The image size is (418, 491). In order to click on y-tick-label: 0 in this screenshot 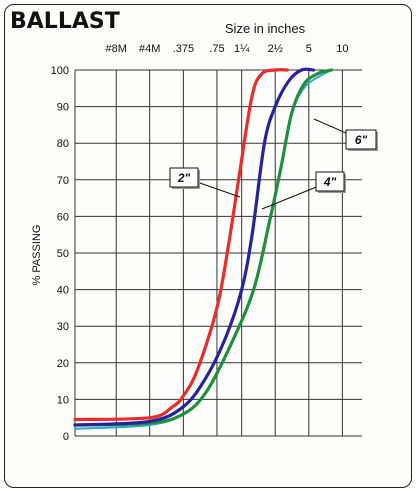, I will do `click(66, 437)`.